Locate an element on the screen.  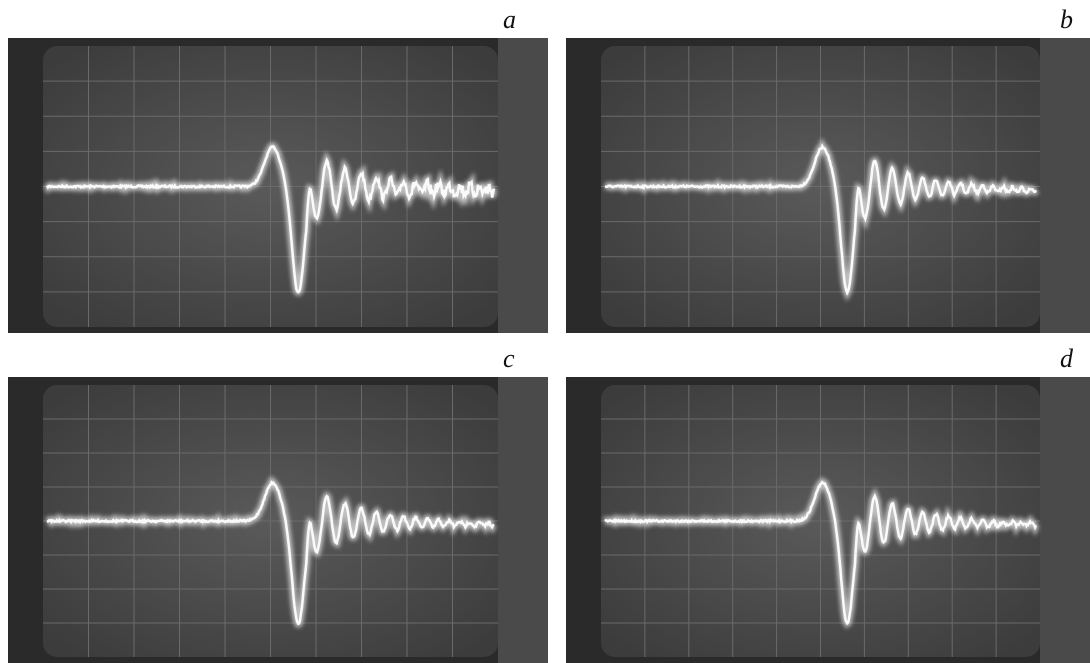
panel-label: c is located at coordinates (509, 358).